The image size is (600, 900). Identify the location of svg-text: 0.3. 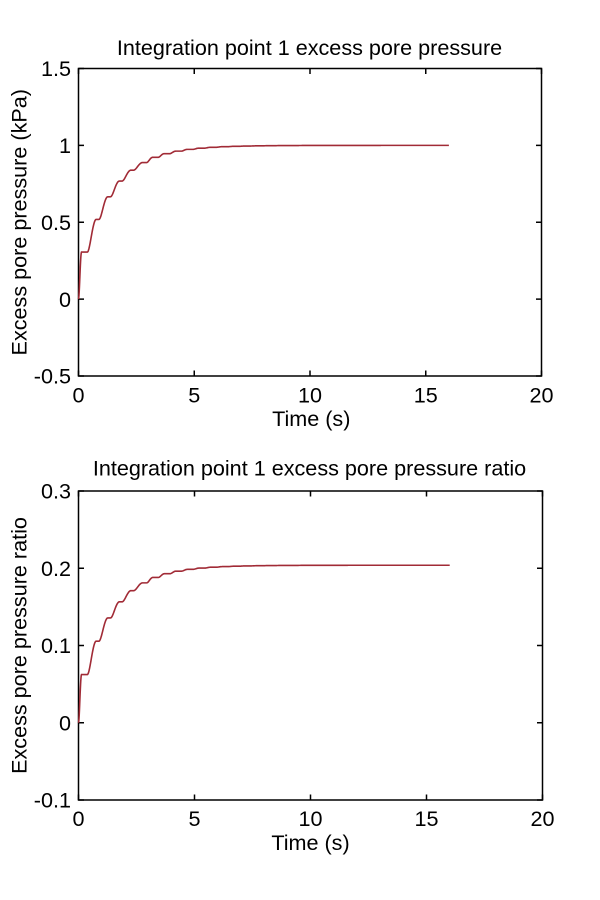
(56, 491).